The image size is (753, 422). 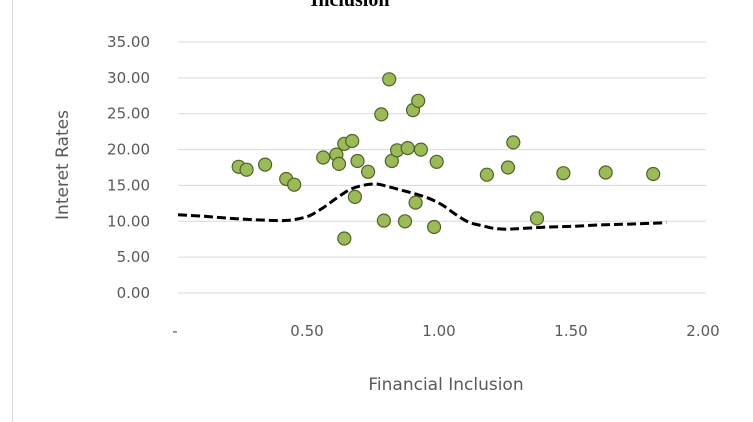 What do you see at coordinates (128, 78) in the screenshot?
I see `y-tick-label: 30.00` at bounding box center [128, 78].